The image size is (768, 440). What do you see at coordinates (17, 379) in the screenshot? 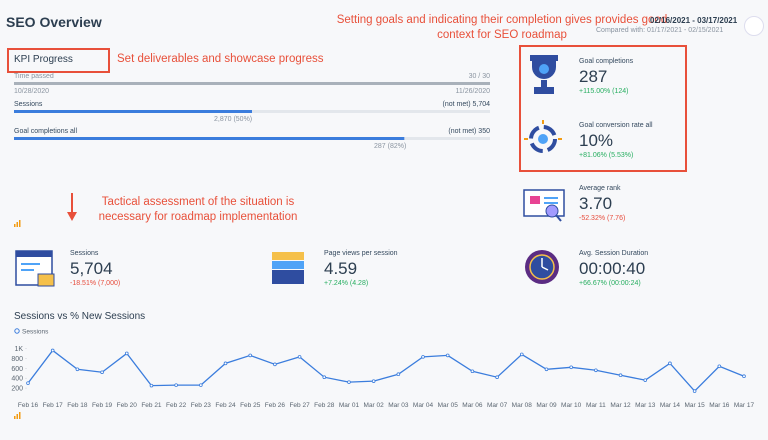
I see `y-tick-label: 400` at bounding box center [17, 379].